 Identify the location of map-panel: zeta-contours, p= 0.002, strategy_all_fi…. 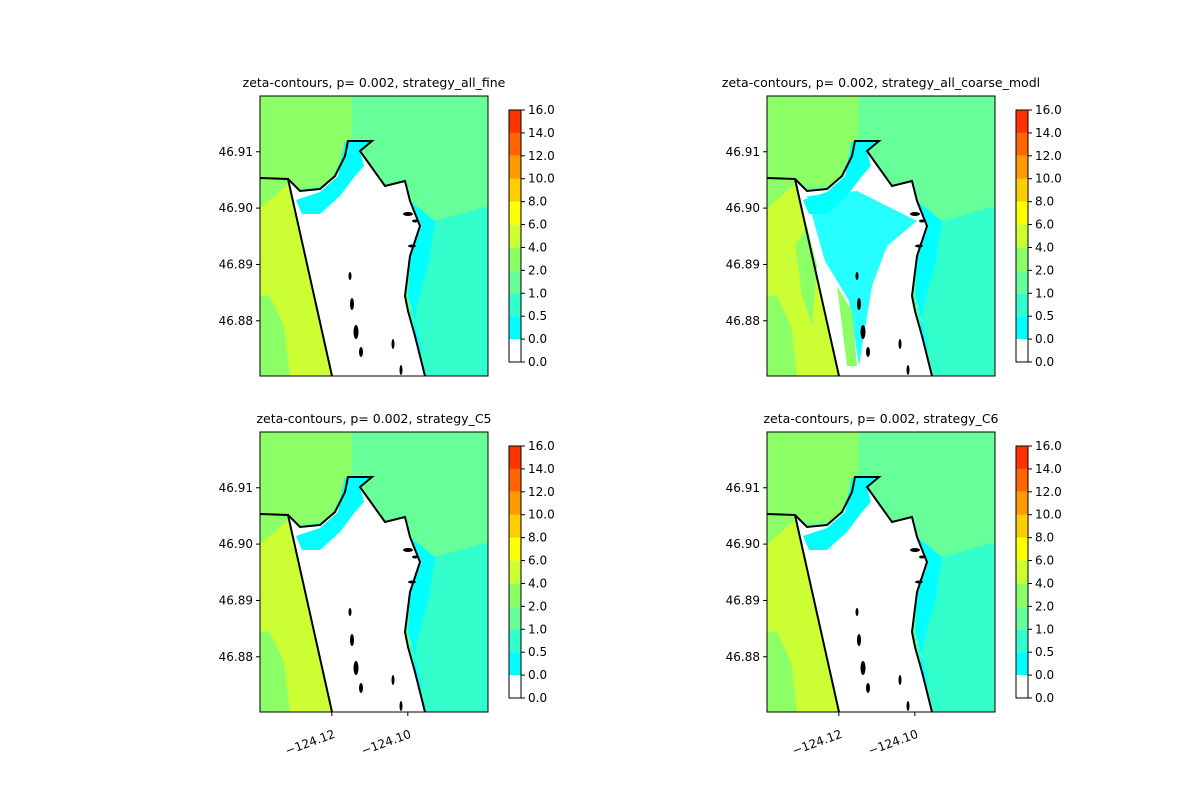
(387, 226).